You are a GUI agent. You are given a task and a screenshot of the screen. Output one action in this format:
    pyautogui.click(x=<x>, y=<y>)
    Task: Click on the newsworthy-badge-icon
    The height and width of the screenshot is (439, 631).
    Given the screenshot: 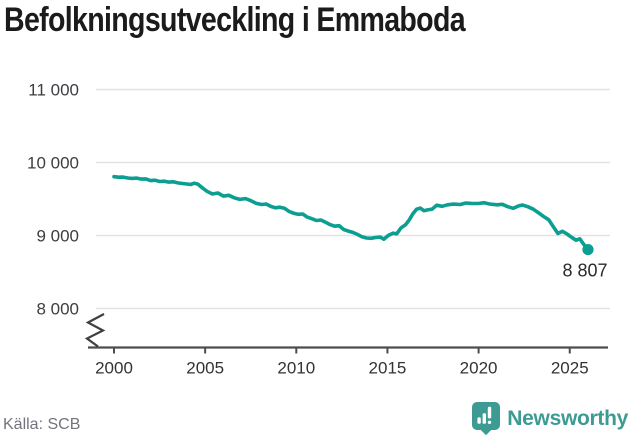 What is the action you would take?
    pyautogui.click(x=486, y=418)
    